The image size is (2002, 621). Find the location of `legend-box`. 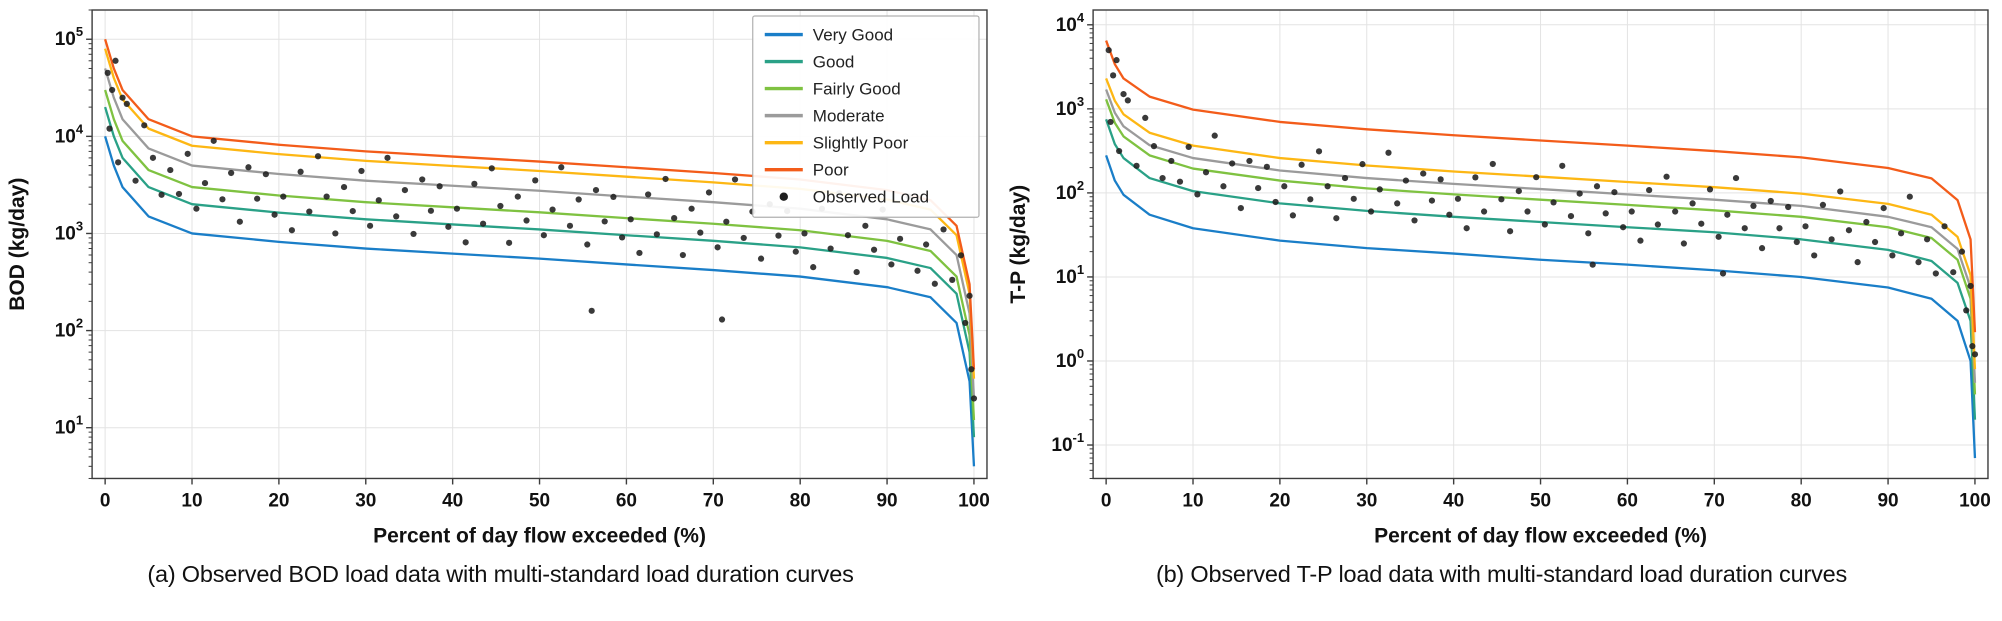

legend-box is located at coordinates (866, 116).